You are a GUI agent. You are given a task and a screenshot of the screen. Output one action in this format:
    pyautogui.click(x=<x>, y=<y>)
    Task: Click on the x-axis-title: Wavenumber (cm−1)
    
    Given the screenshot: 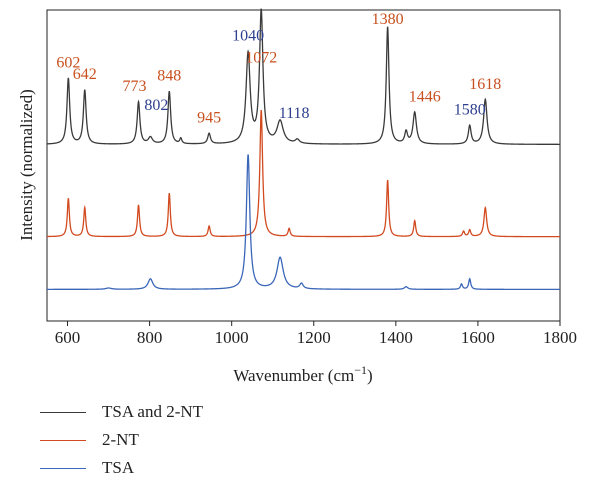 What is the action you would take?
    pyautogui.click(x=302, y=374)
    